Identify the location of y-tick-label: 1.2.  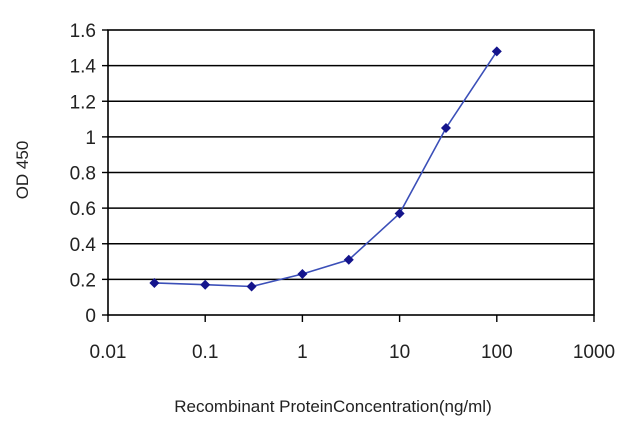
(83, 102).